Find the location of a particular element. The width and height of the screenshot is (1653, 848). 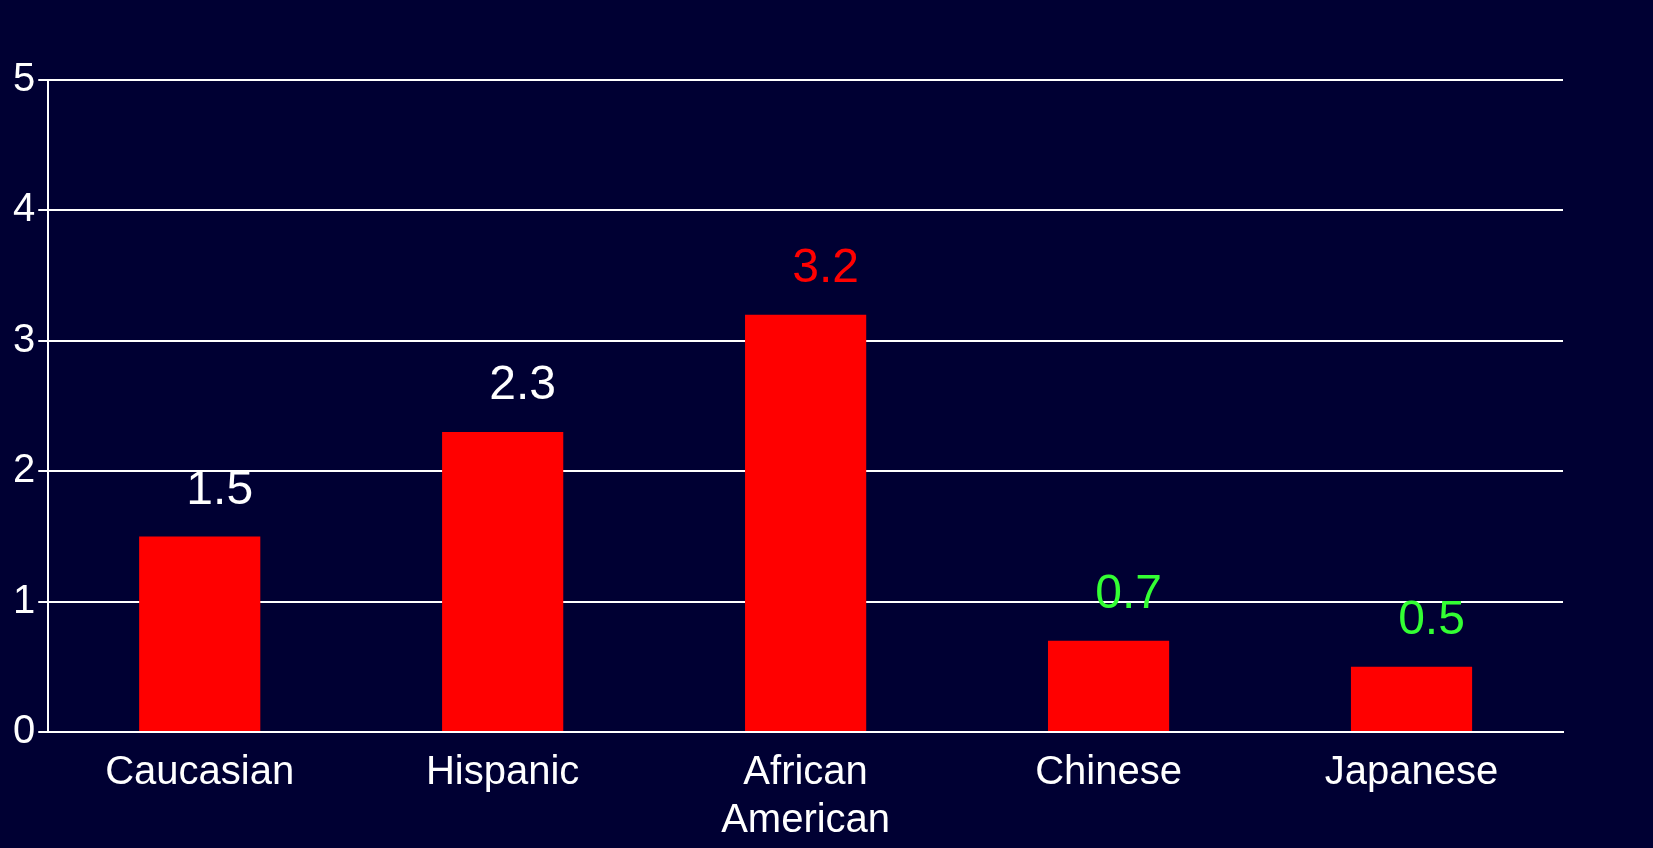

y-tick-label: 2 is located at coordinates (24, 468).